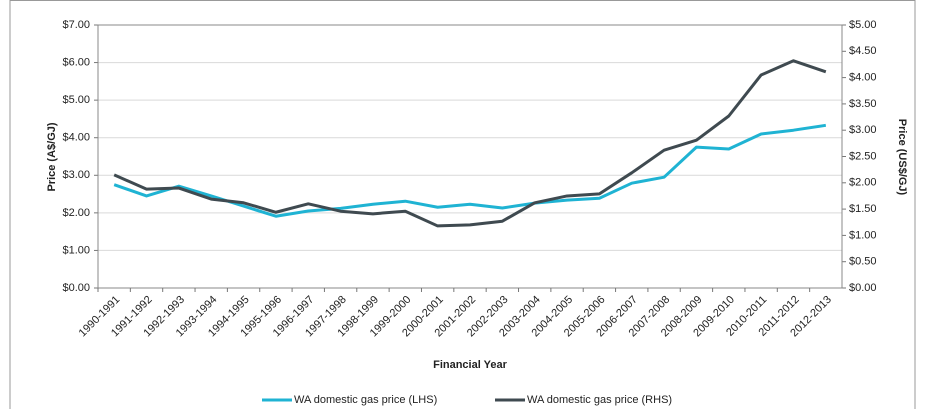 The width and height of the screenshot is (933, 409). Describe the element at coordinates (76, 100) in the screenshot. I see `y-tick-label: $5.00` at that location.